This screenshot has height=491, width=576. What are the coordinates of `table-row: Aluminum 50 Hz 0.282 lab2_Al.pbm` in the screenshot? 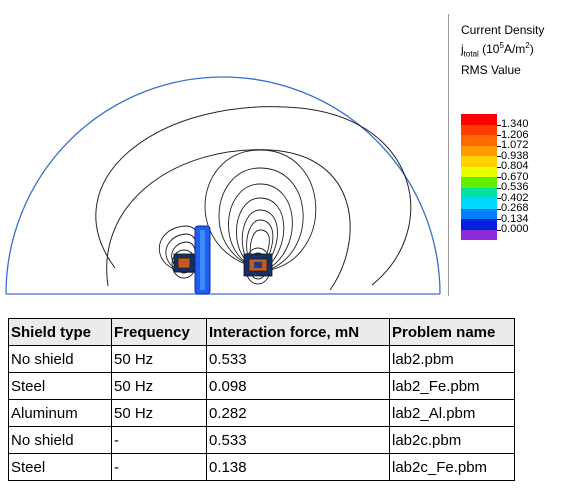 It's located at (261, 413).